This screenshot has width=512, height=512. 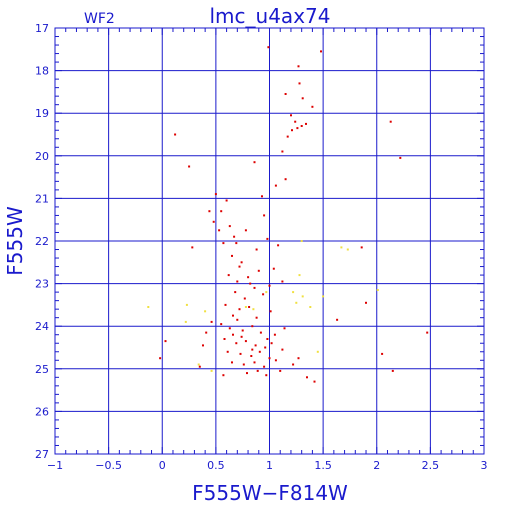 I want to click on y-tick-label: 21, so click(x=42, y=198).